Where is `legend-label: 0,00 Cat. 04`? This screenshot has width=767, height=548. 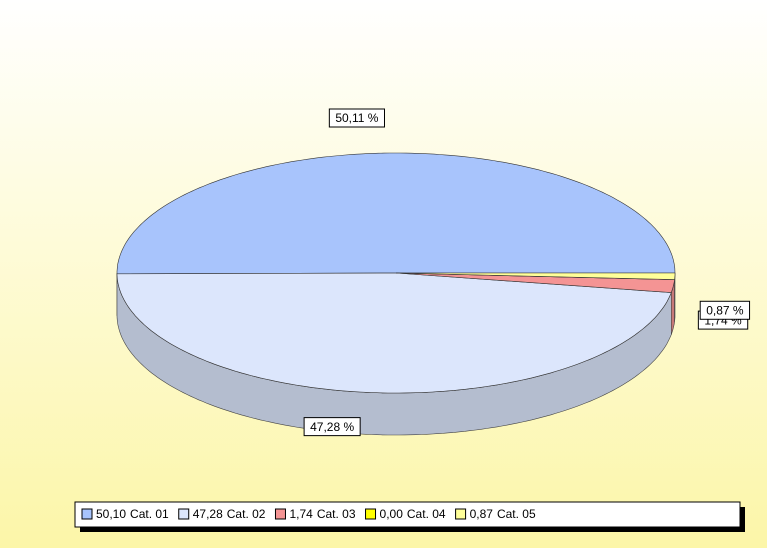 legend-label: 0,00 Cat. 04 is located at coordinates (413, 514).